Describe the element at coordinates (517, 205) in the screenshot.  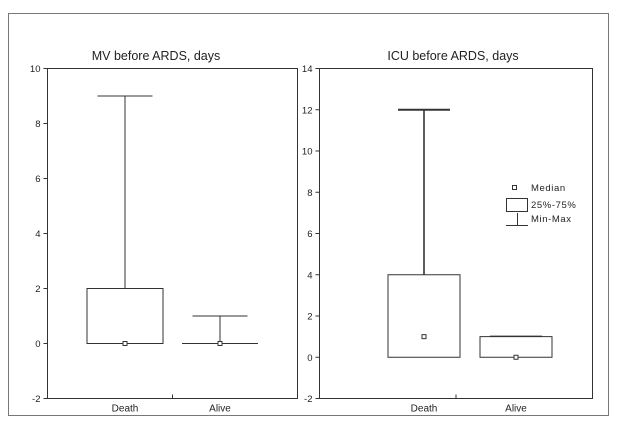
I see `legend-iqr-marker` at that location.